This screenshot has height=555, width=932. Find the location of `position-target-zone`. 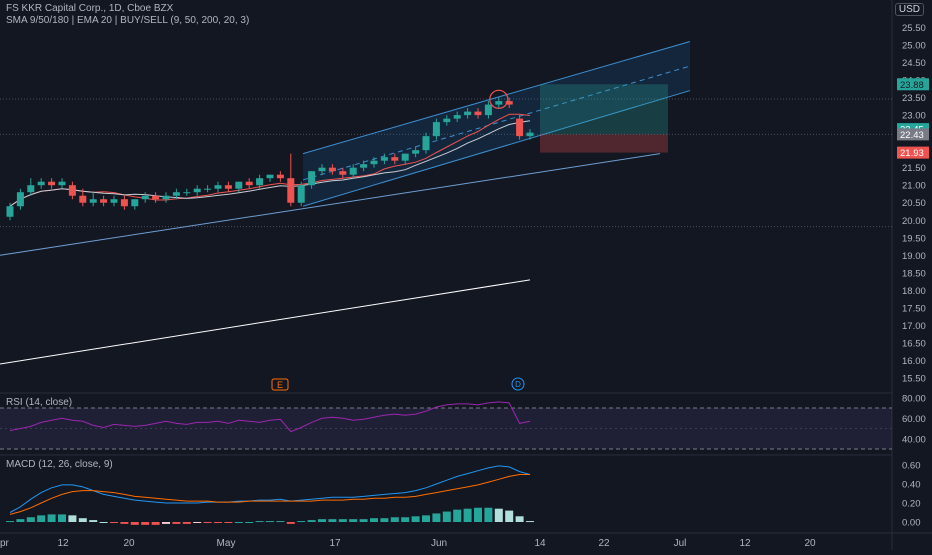

position-target-zone is located at coordinates (604, 109).